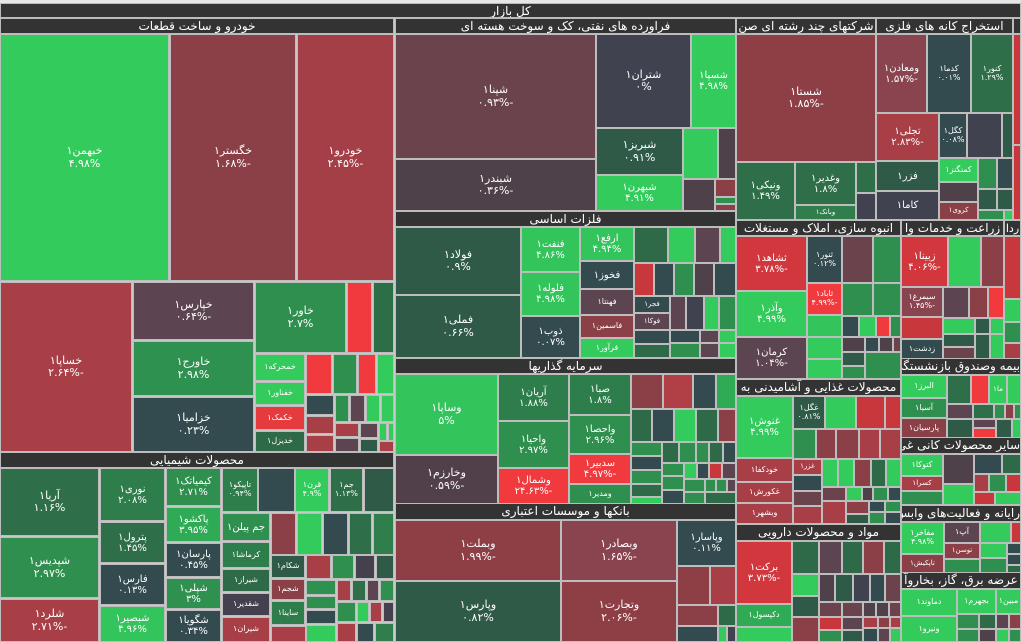 The height and width of the screenshot is (642, 1021). Describe the element at coordinates (924, 386) in the screenshot. I see `stock-tile: البرز۱` at that location.